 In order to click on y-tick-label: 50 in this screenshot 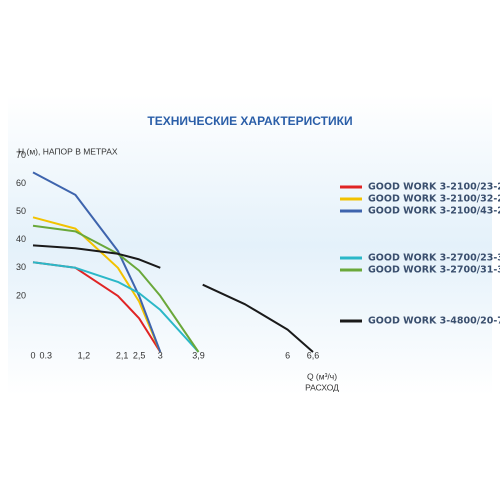, I will do `click(21, 211)`.